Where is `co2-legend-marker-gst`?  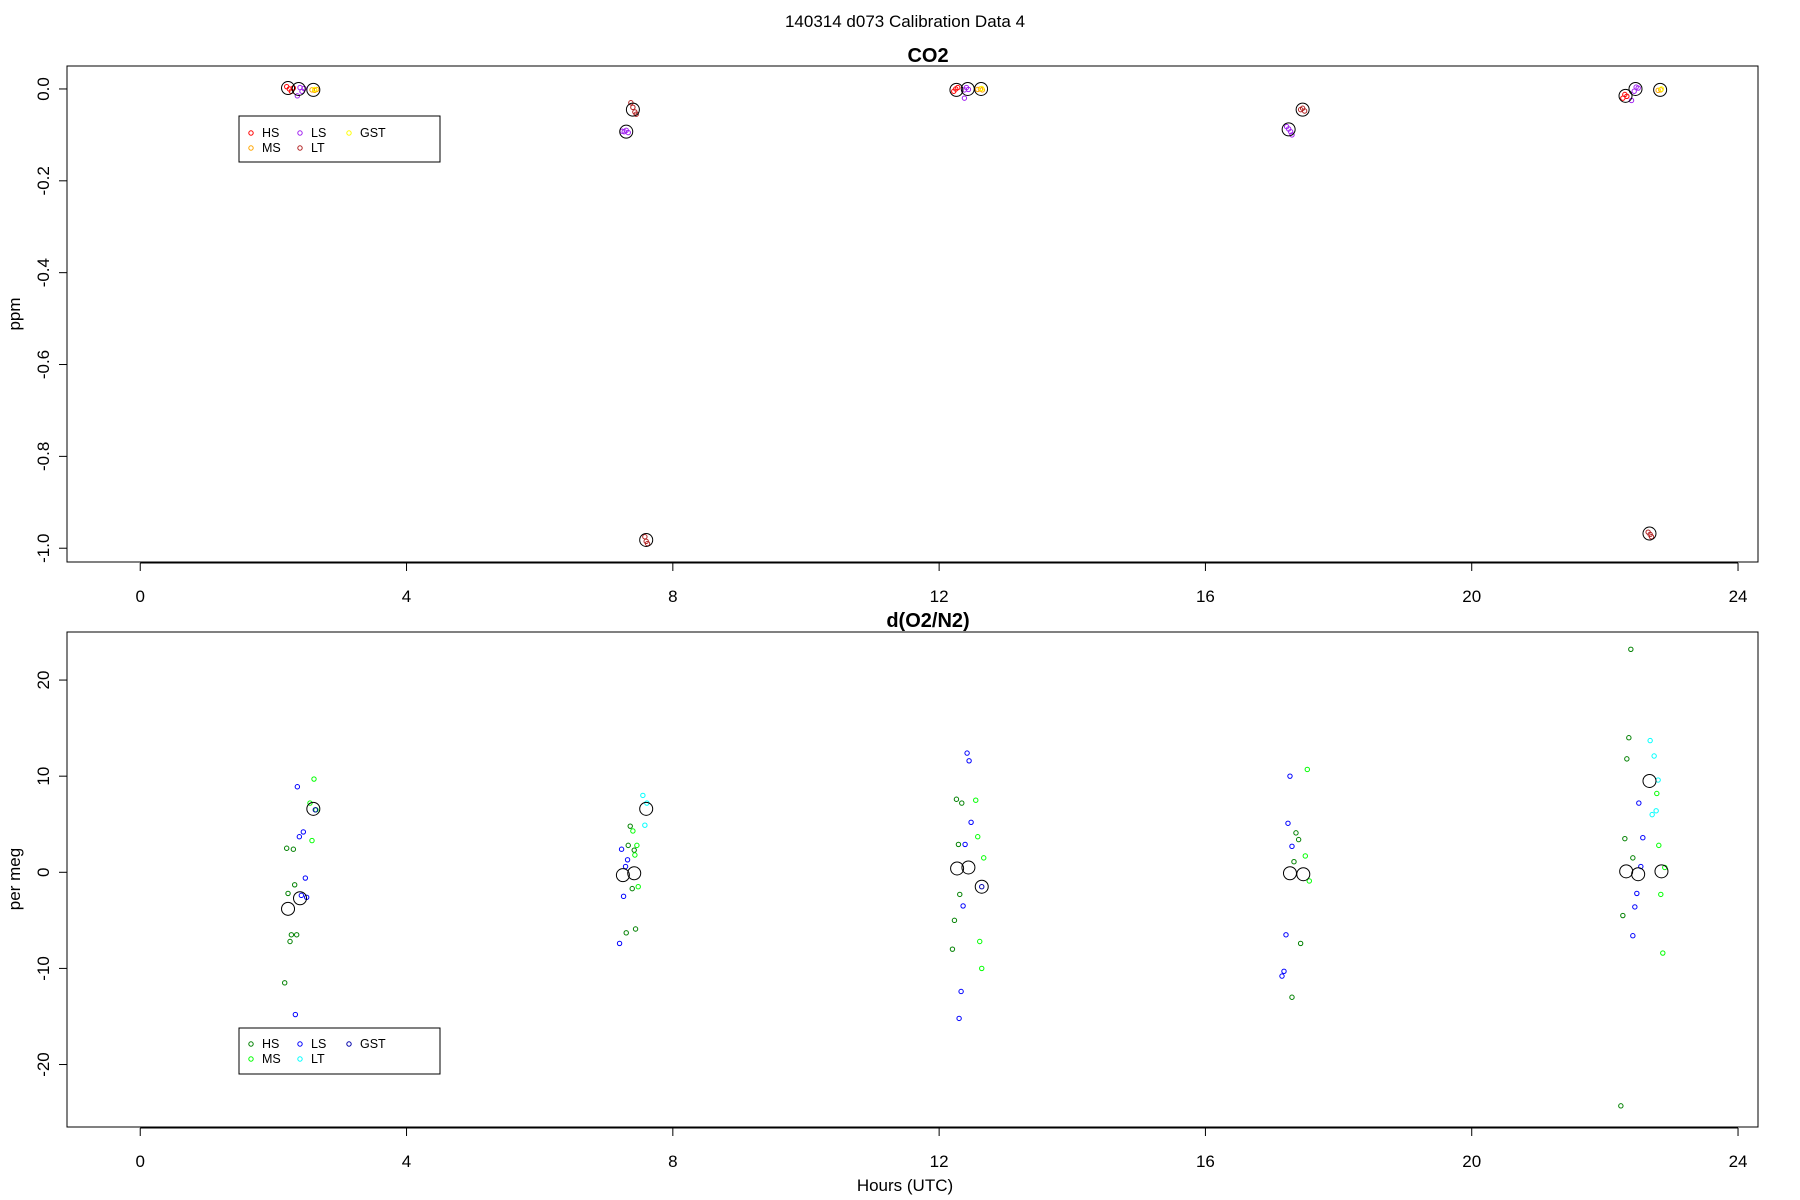
co2-legend-marker-gst is located at coordinates (349, 133).